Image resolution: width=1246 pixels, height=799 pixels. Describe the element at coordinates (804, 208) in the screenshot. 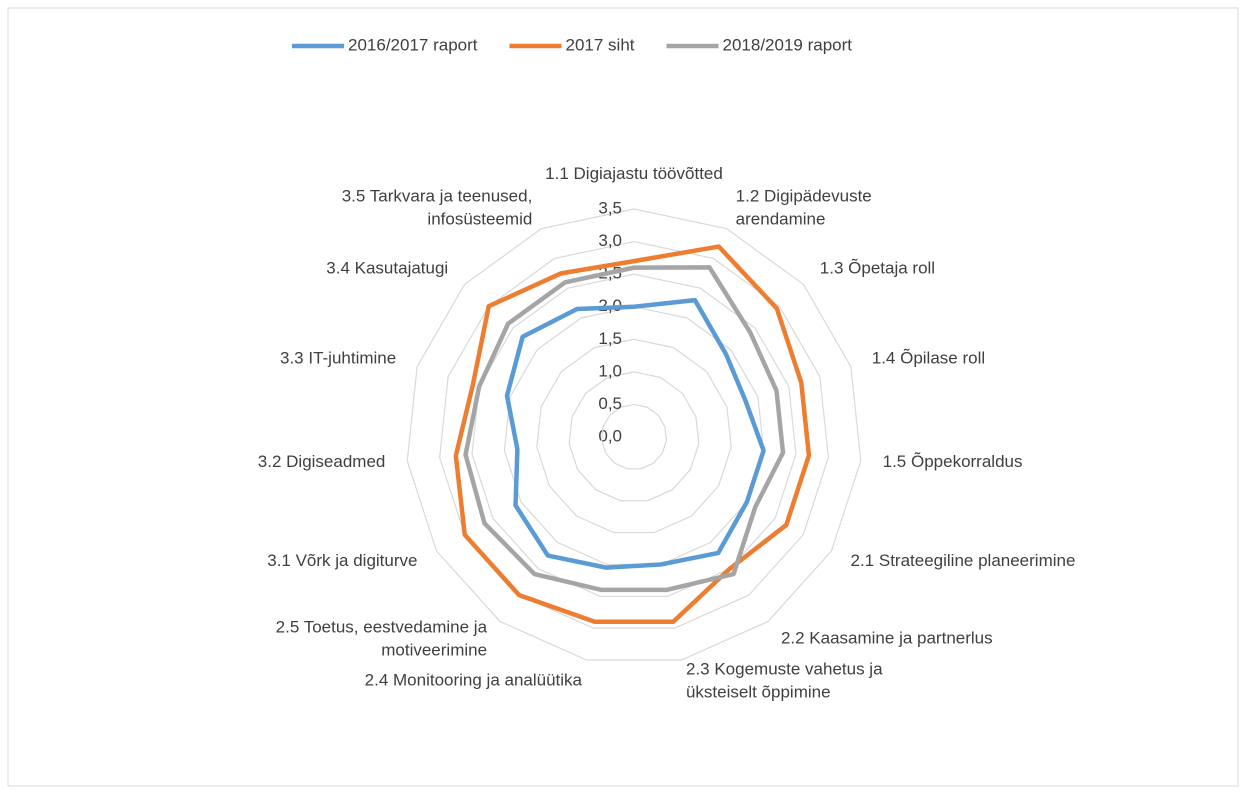

I see `category-label: 1.2 Digipädevuste arendamine` at that location.